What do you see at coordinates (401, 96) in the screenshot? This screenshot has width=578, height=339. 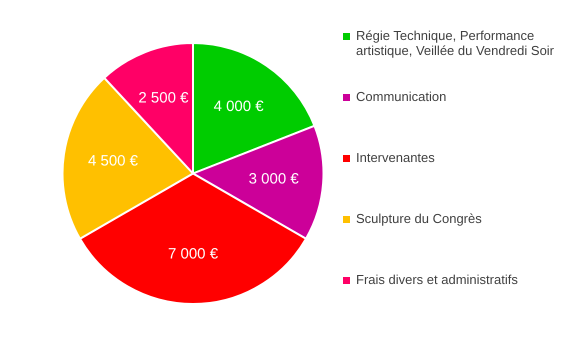 I see `legend-label: Communication` at bounding box center [401, 96].